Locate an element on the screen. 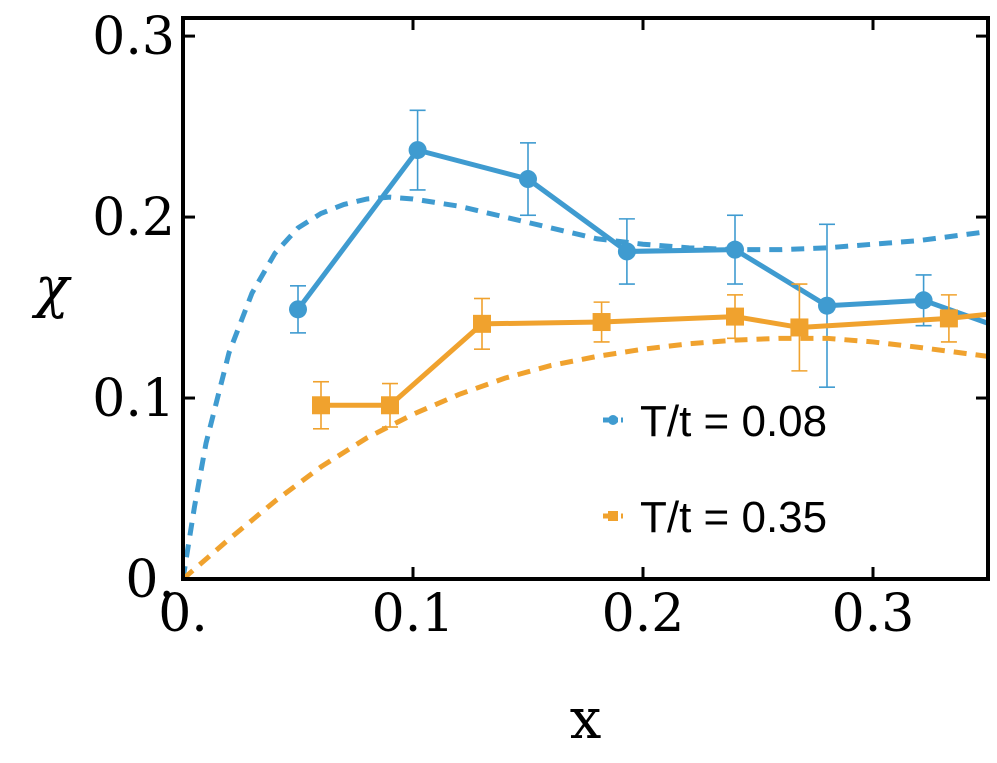 Image resolution: width=997 pixels, height=763 pixels. legend-label: T/t = 0.08 is located at coordinates (733, 421).